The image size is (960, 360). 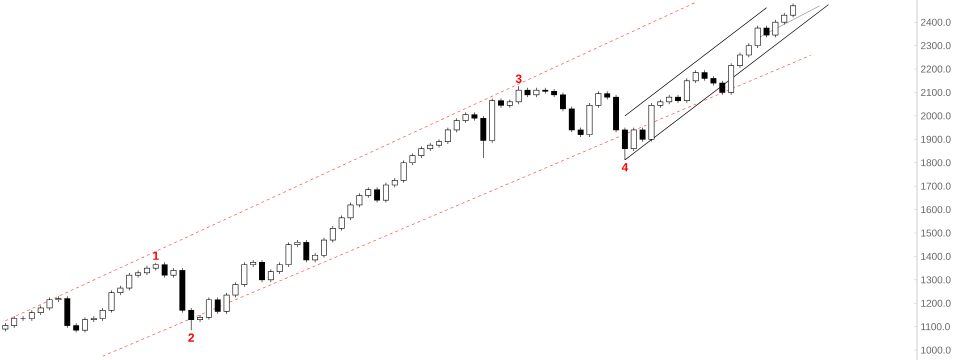 What do you see at coordinates (936, 45) in the screenshot?
I see `y-tick-label: 2300.0` at bounding box center [936, 45].